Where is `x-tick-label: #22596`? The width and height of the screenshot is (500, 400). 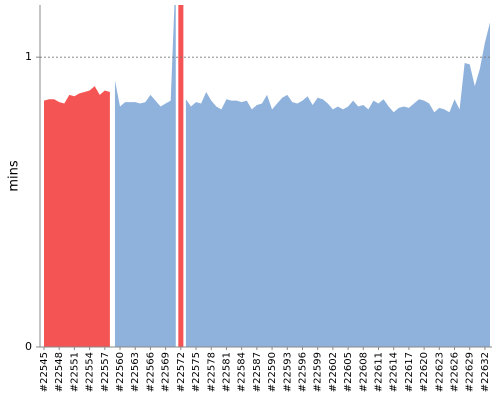 x-tick-label: #22596 is located at coordinates (302, 372).